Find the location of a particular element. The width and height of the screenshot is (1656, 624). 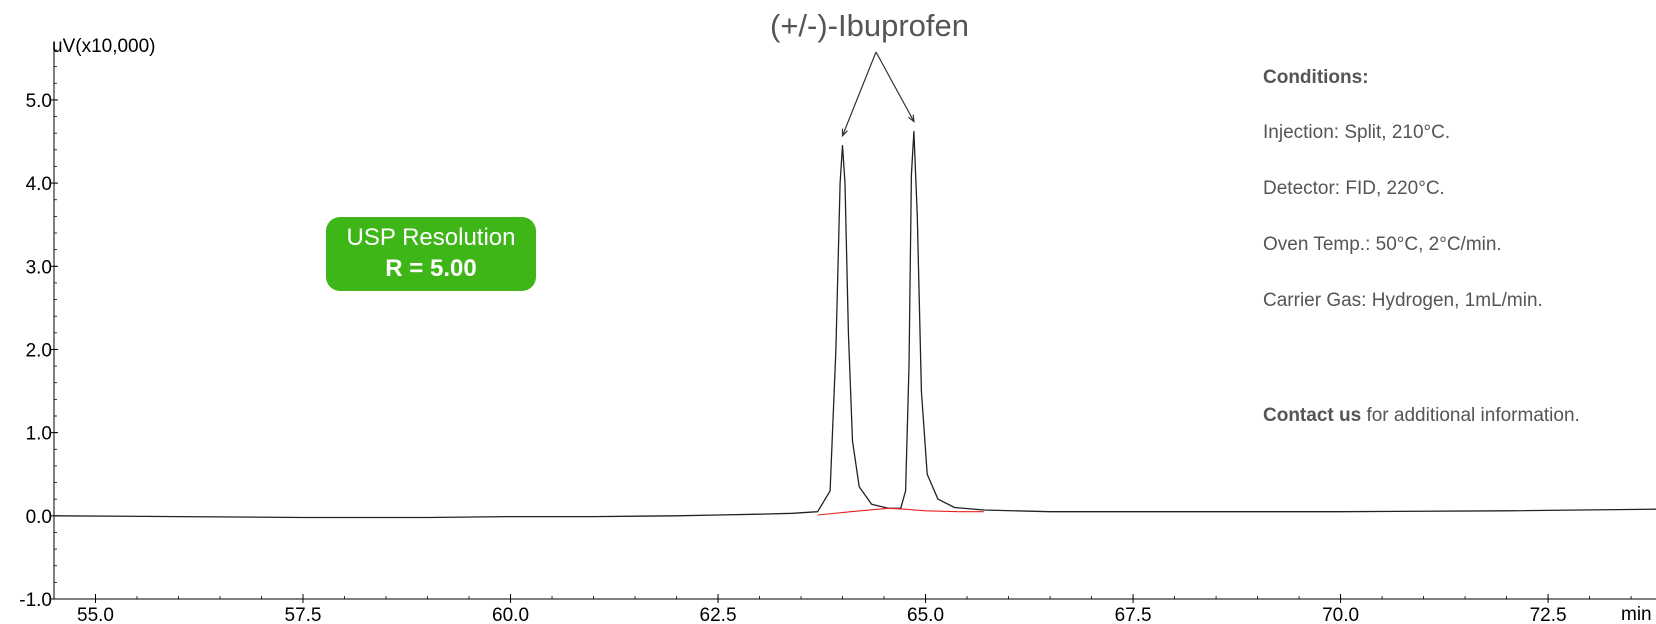

x-tick-label: 65.0 is located at coordinates (925, 614).